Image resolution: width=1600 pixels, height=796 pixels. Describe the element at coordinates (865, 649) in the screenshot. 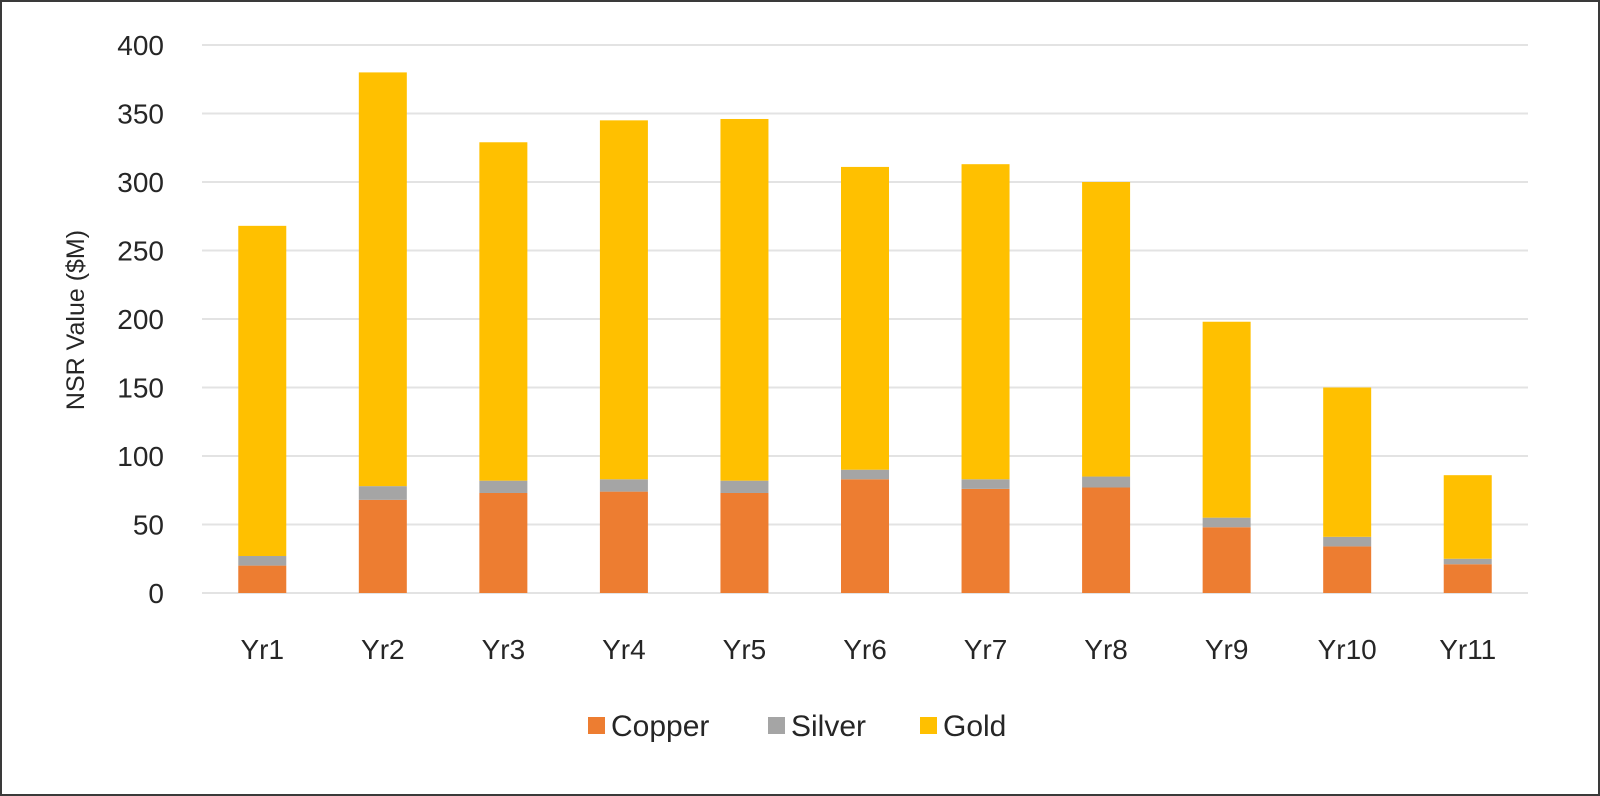

I see `x-tick-label: Yr6` at that location.